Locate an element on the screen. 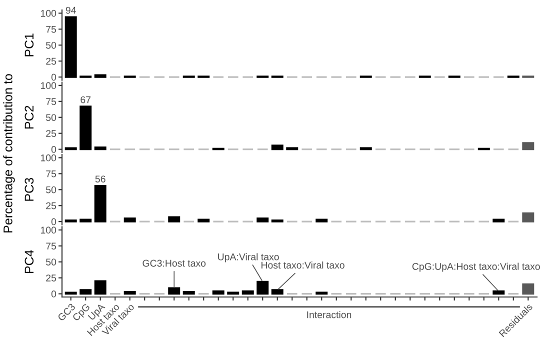 The width and height of the screenshot is (550, 345). data-label: 67 is located at coordinates (85, 100).